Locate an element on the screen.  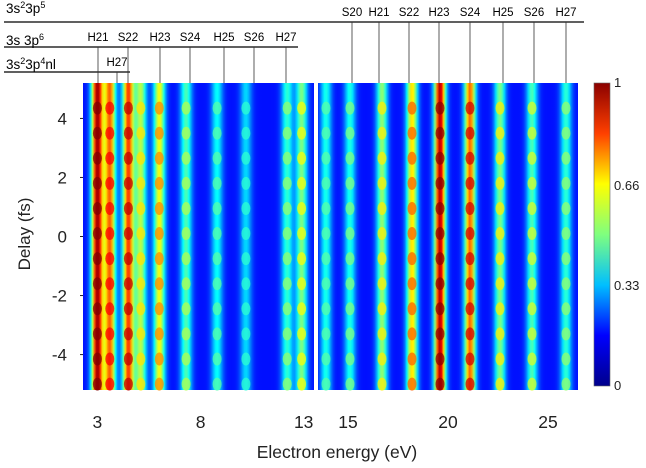
colorbar-tick-label: 0 is located at coordinates (617, 385).